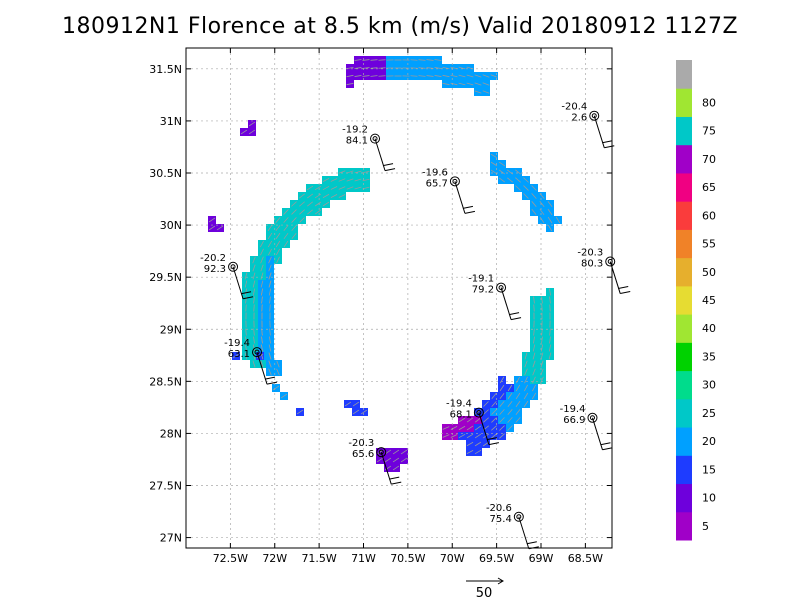  What do you see at coordinates (363, 558) in the screenshot?
I see `x-tick-label: 71W` at bounding box center [363, 558].